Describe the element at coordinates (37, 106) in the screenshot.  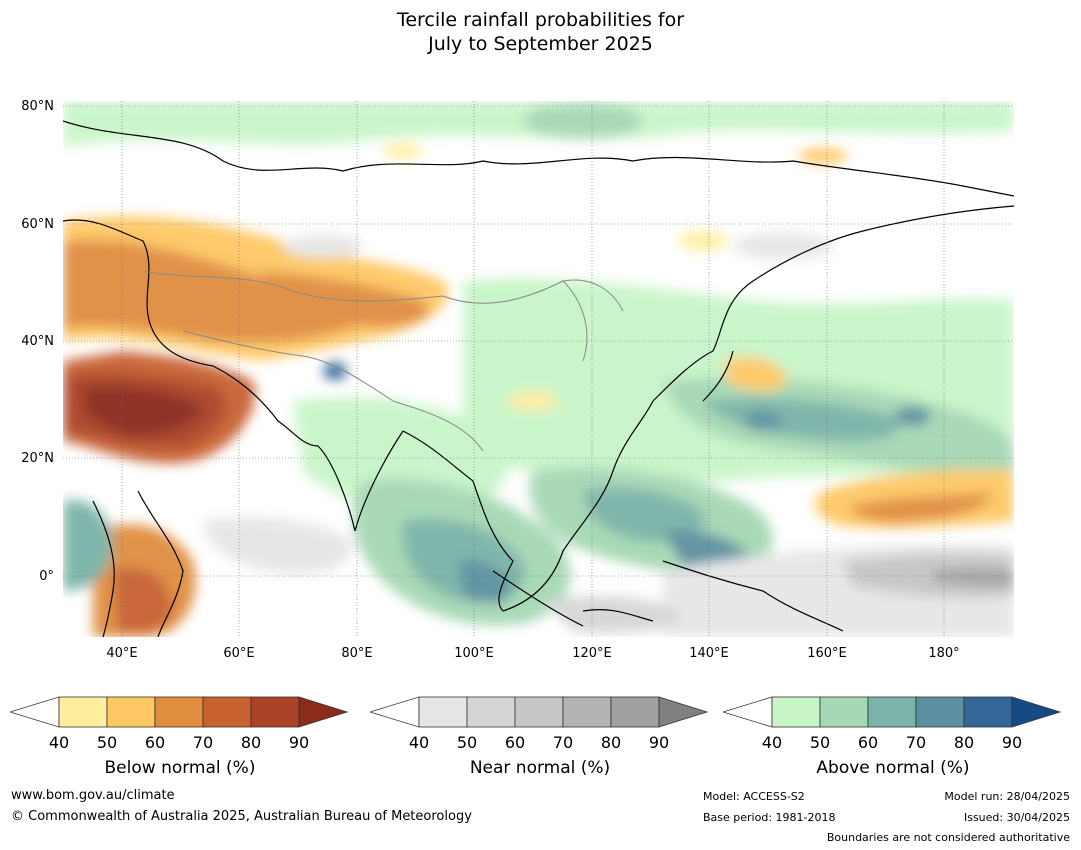
I see `lat-label-80n: 80°N` at that location.